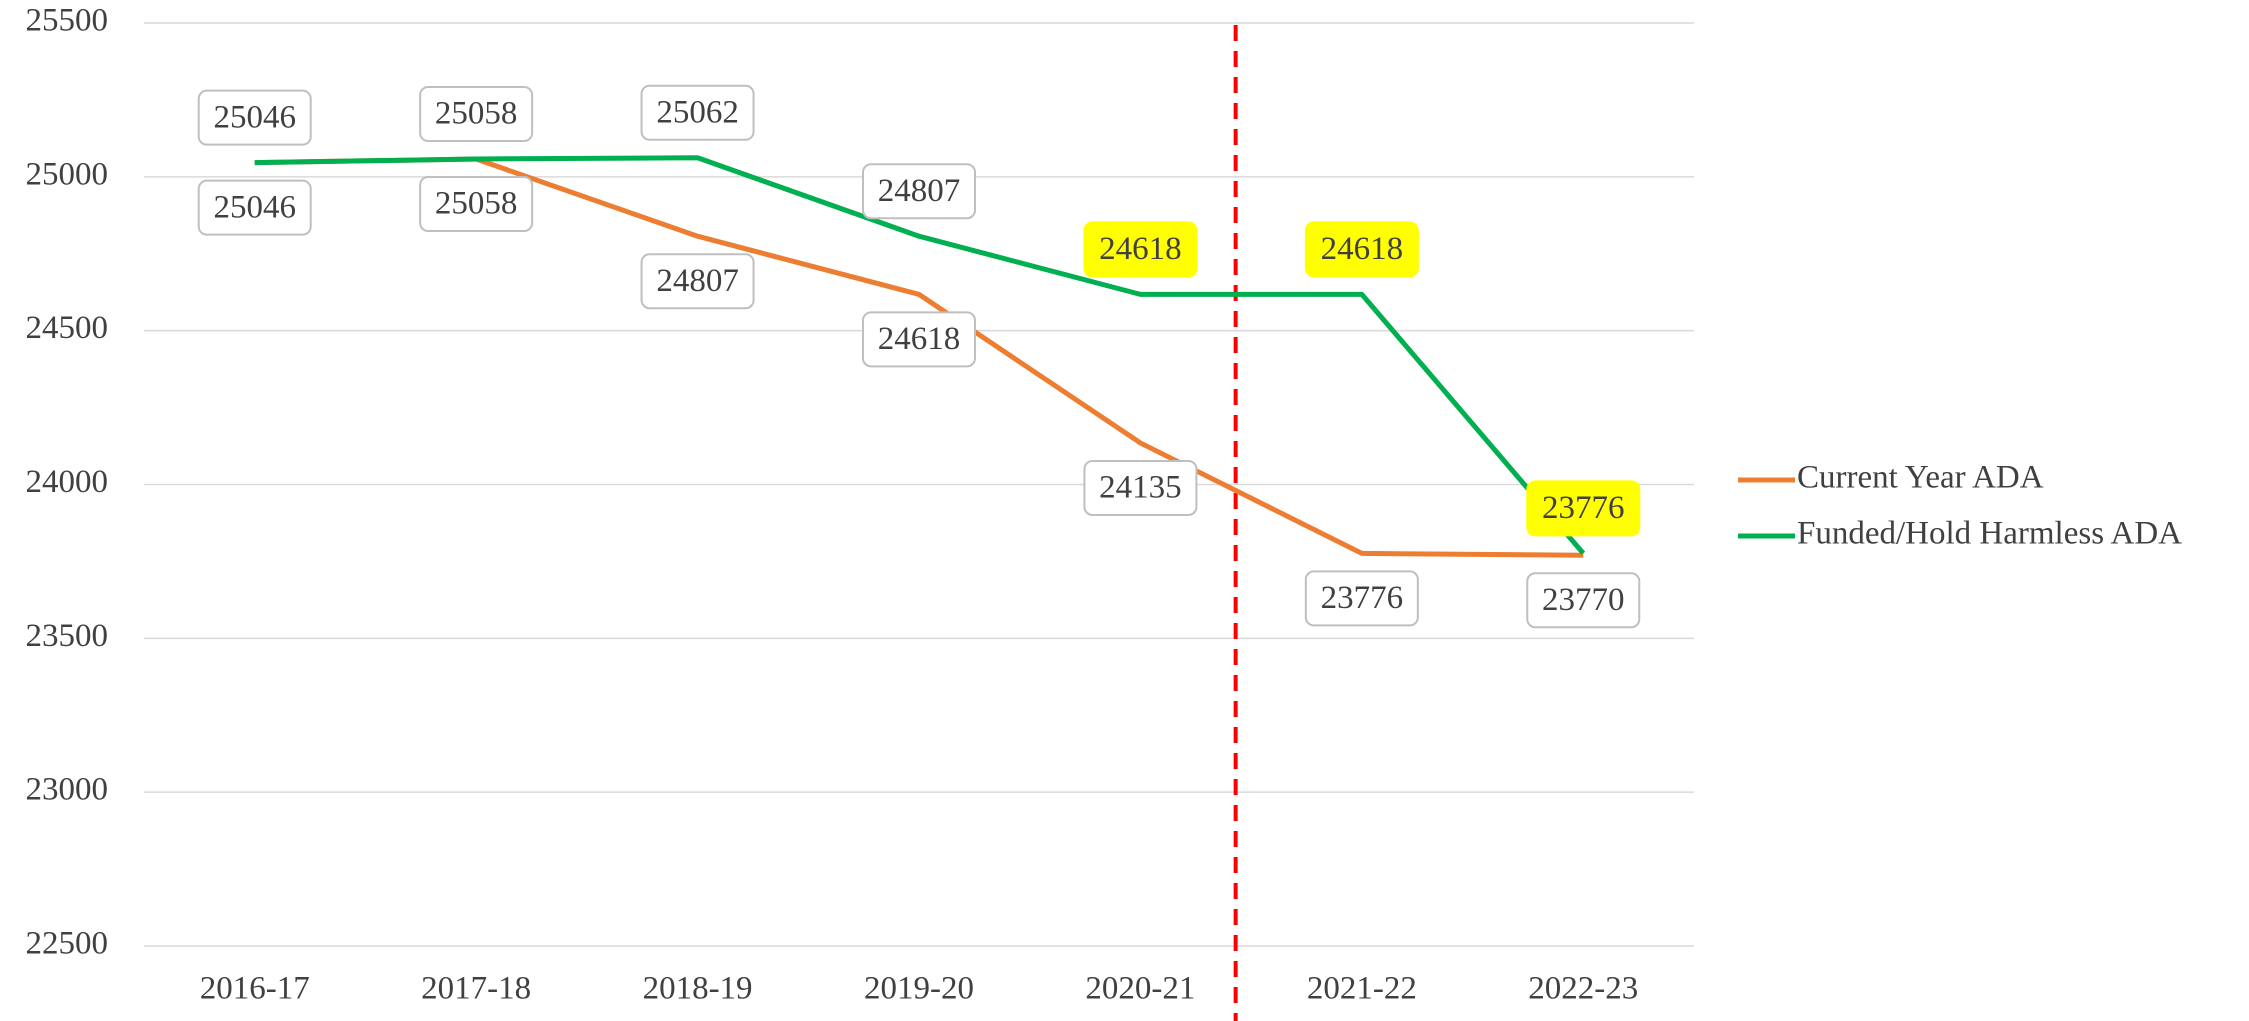  Describe the element at coordinates (67, 944) in the screenshot. I see `y-tick-label: 22500` at that location.